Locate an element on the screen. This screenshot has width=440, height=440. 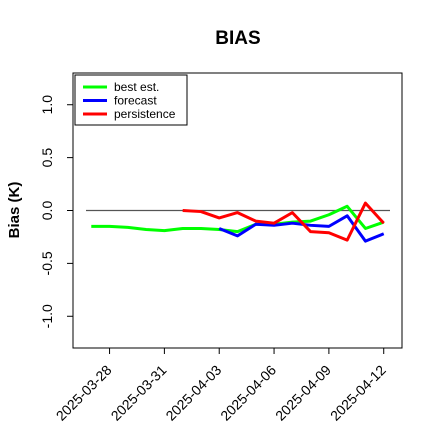
y-tick-label: -1.0 is located at coordinates (47, 316).